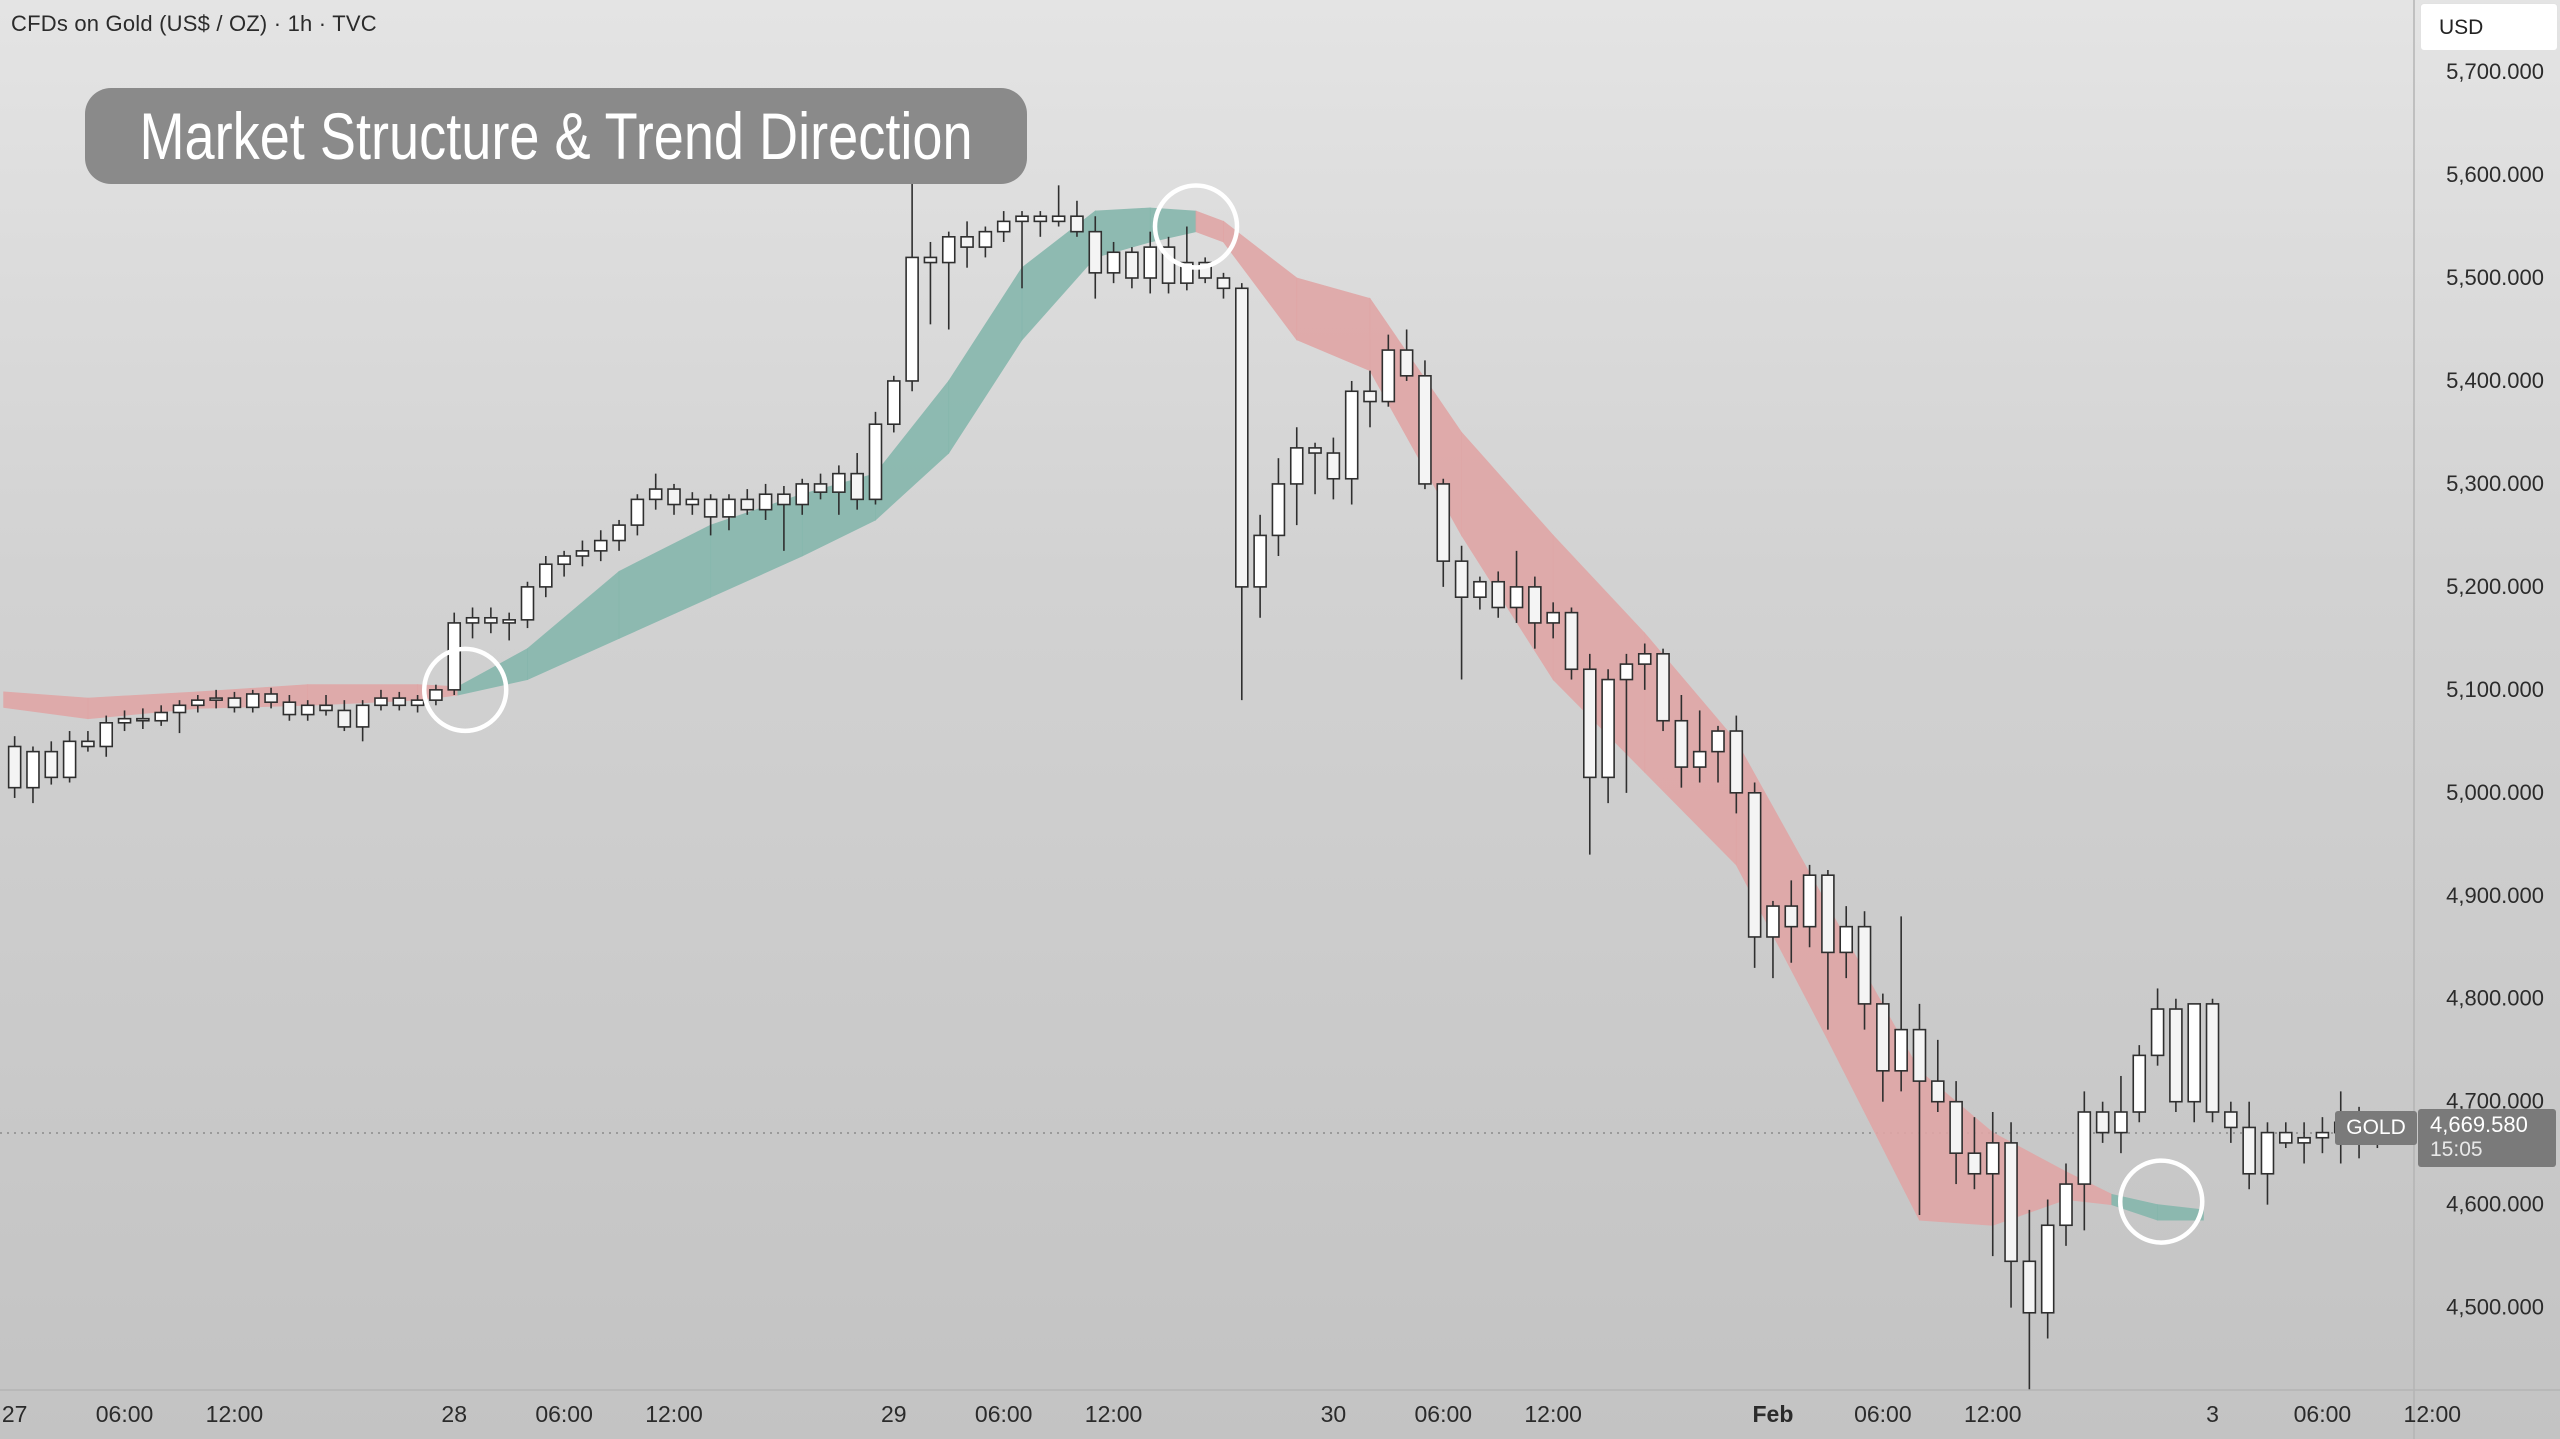 Image resolution: width=2560 pixels, height=1439 pixels. I want to click on y-tick-label: 5,300.000, so click(2495, 483).